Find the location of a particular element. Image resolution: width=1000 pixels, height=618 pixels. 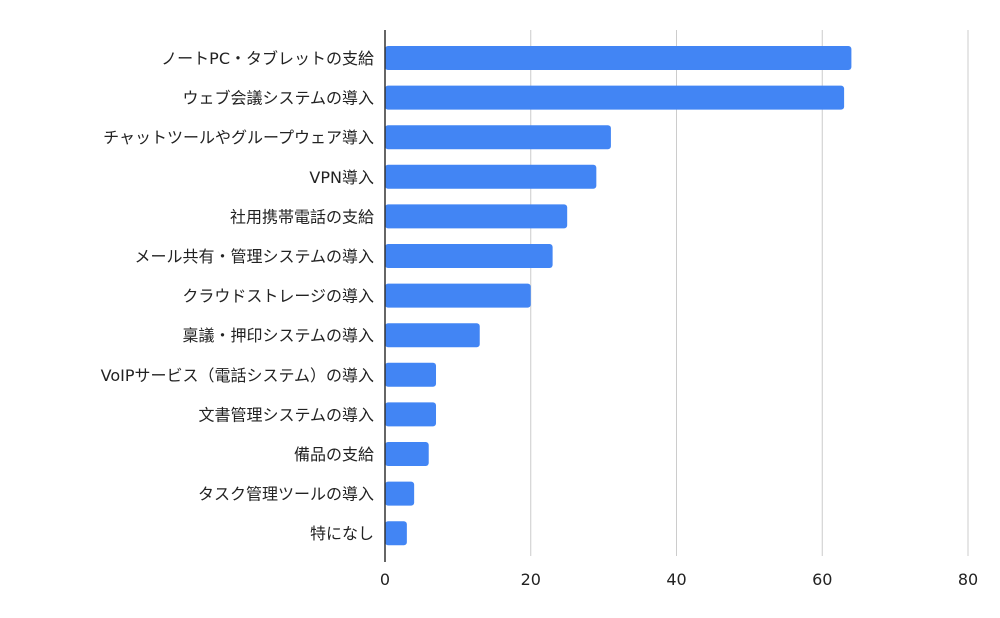

x-tick-label: 40 is located at coordinates (676, 579).